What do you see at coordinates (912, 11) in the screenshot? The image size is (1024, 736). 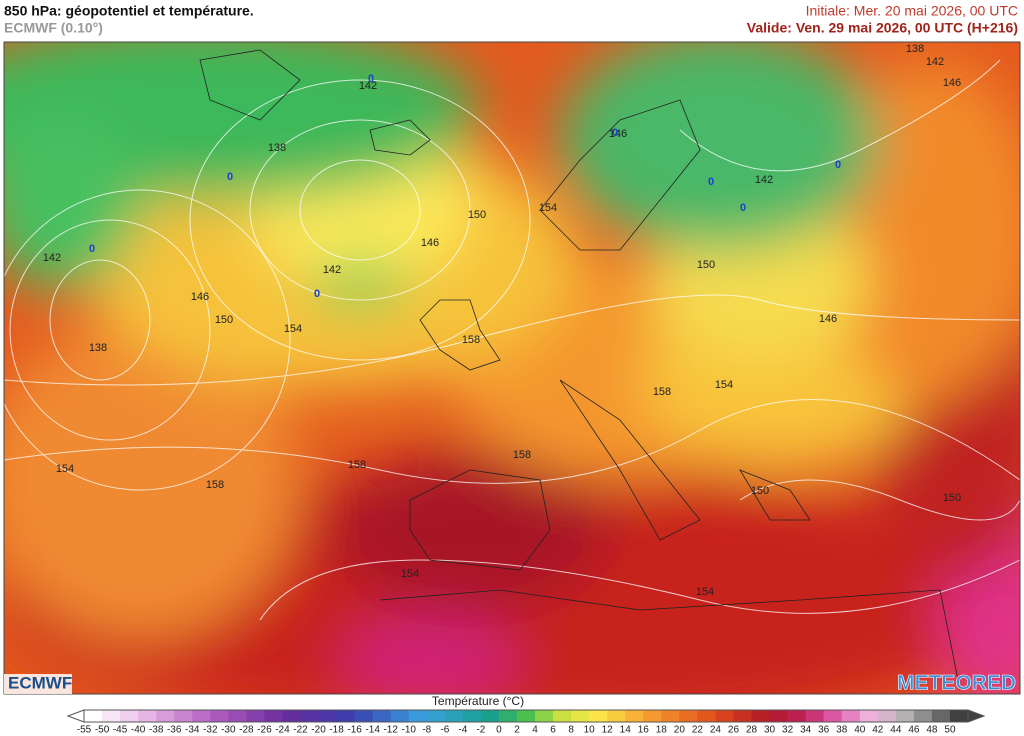 I see `initial-time: Initiale: Mer. 20 mai 2026, 00 UTC` at bounding box center [912, 11].